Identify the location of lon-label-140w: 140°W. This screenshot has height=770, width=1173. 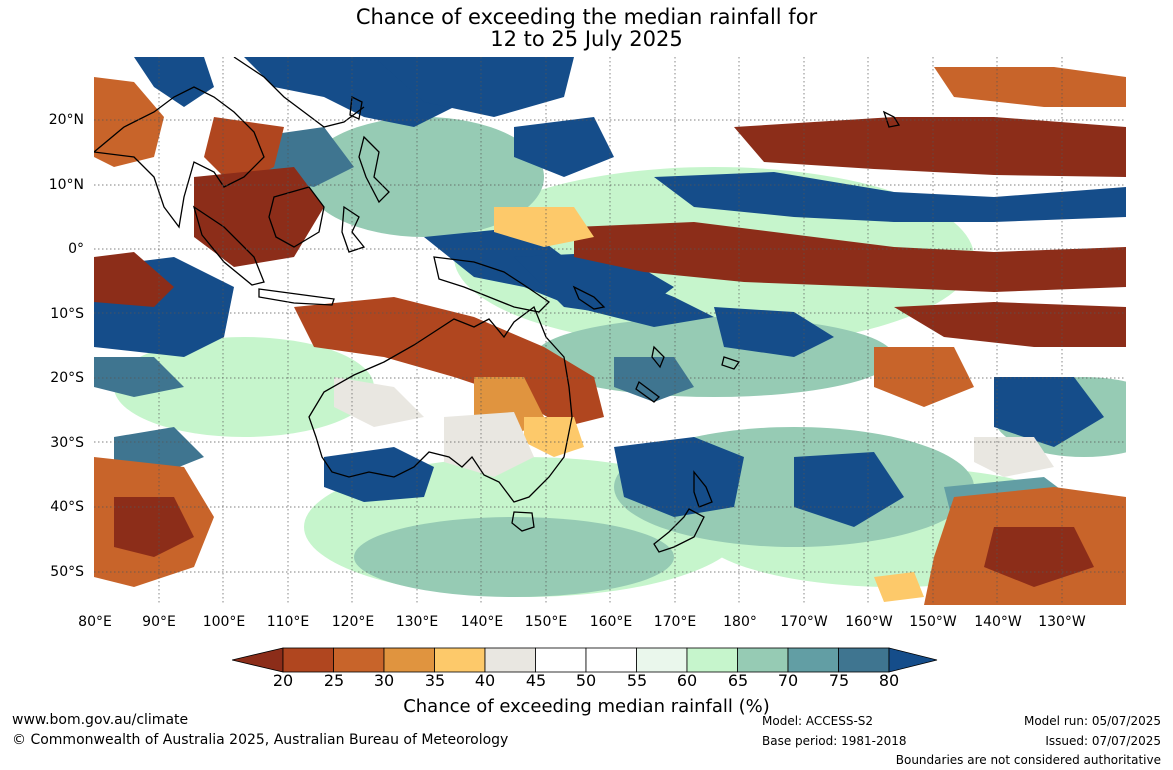
(998, 622).